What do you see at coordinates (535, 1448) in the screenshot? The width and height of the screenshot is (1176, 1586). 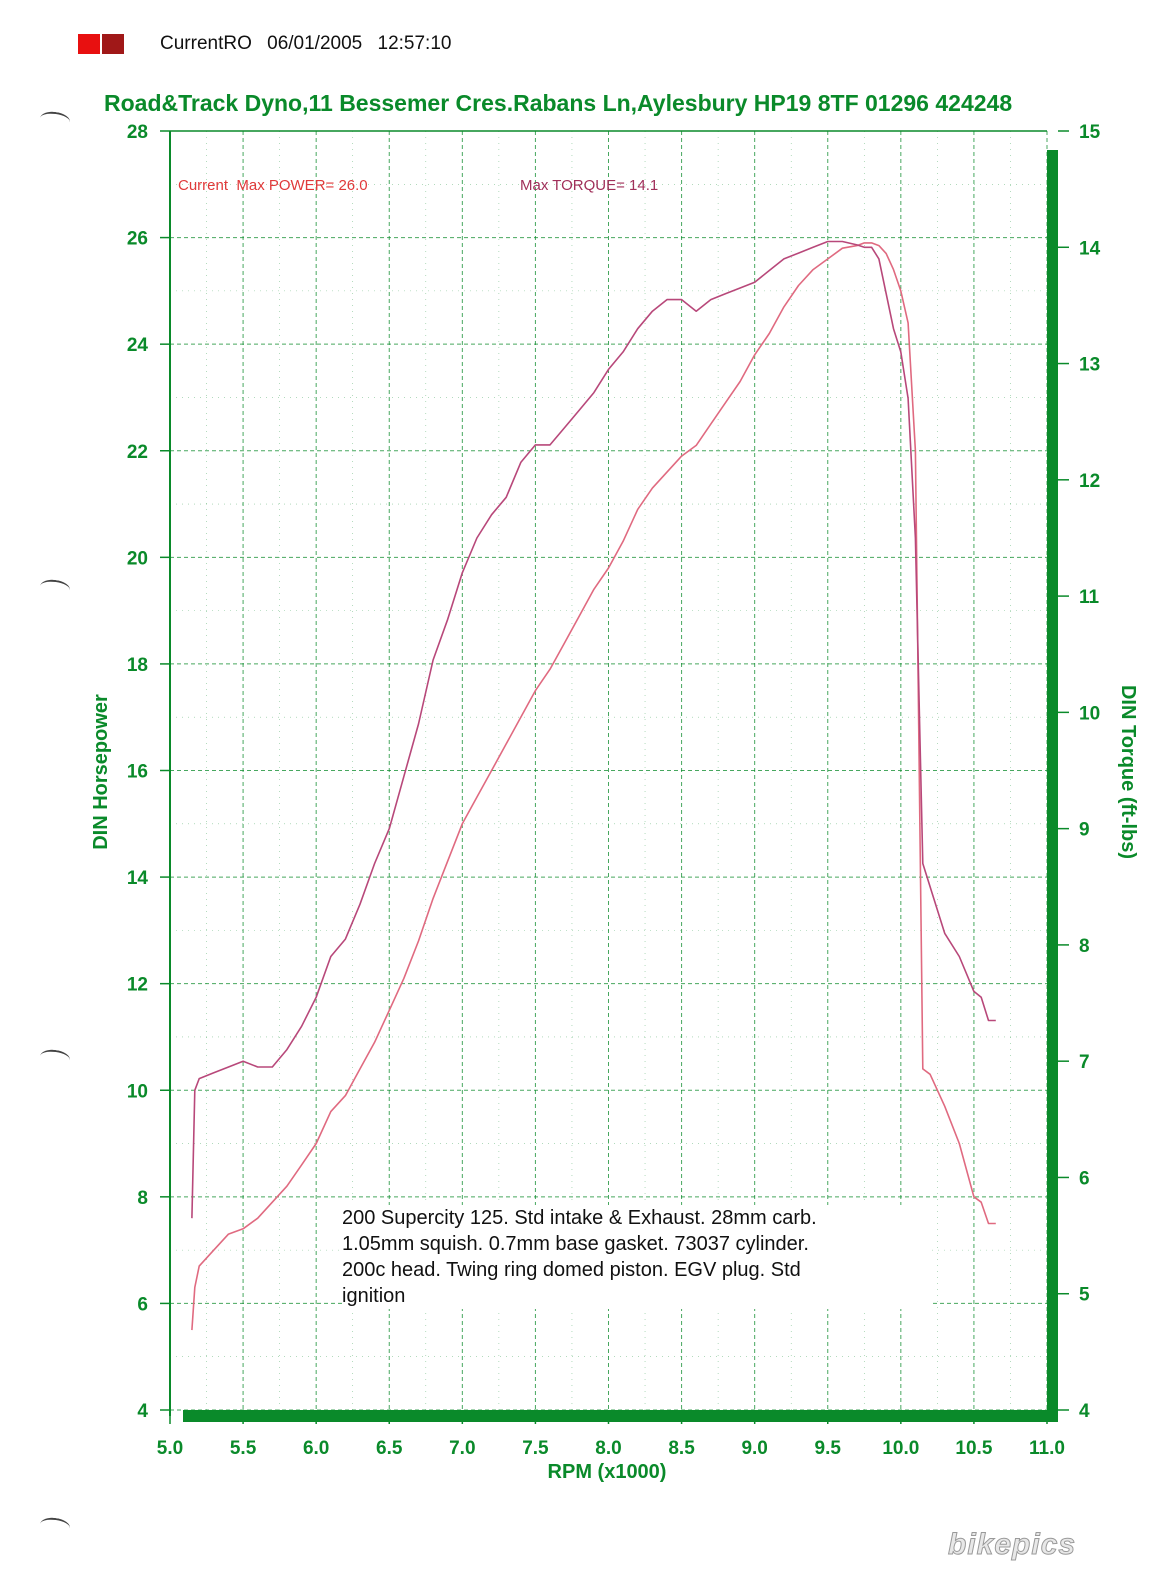 I see `x-tick-label: 7.5` at bounding box center [535, 1448].